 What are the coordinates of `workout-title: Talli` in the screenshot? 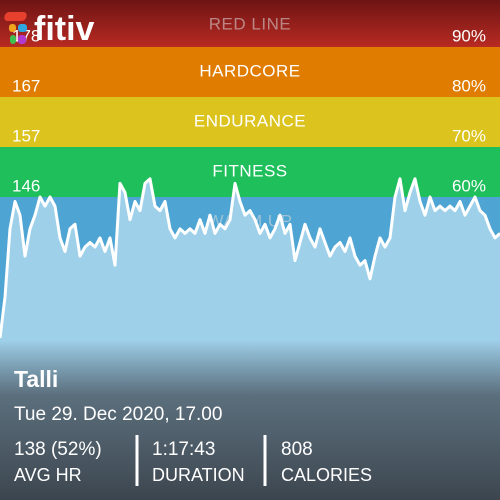 It's located at (36, 379).